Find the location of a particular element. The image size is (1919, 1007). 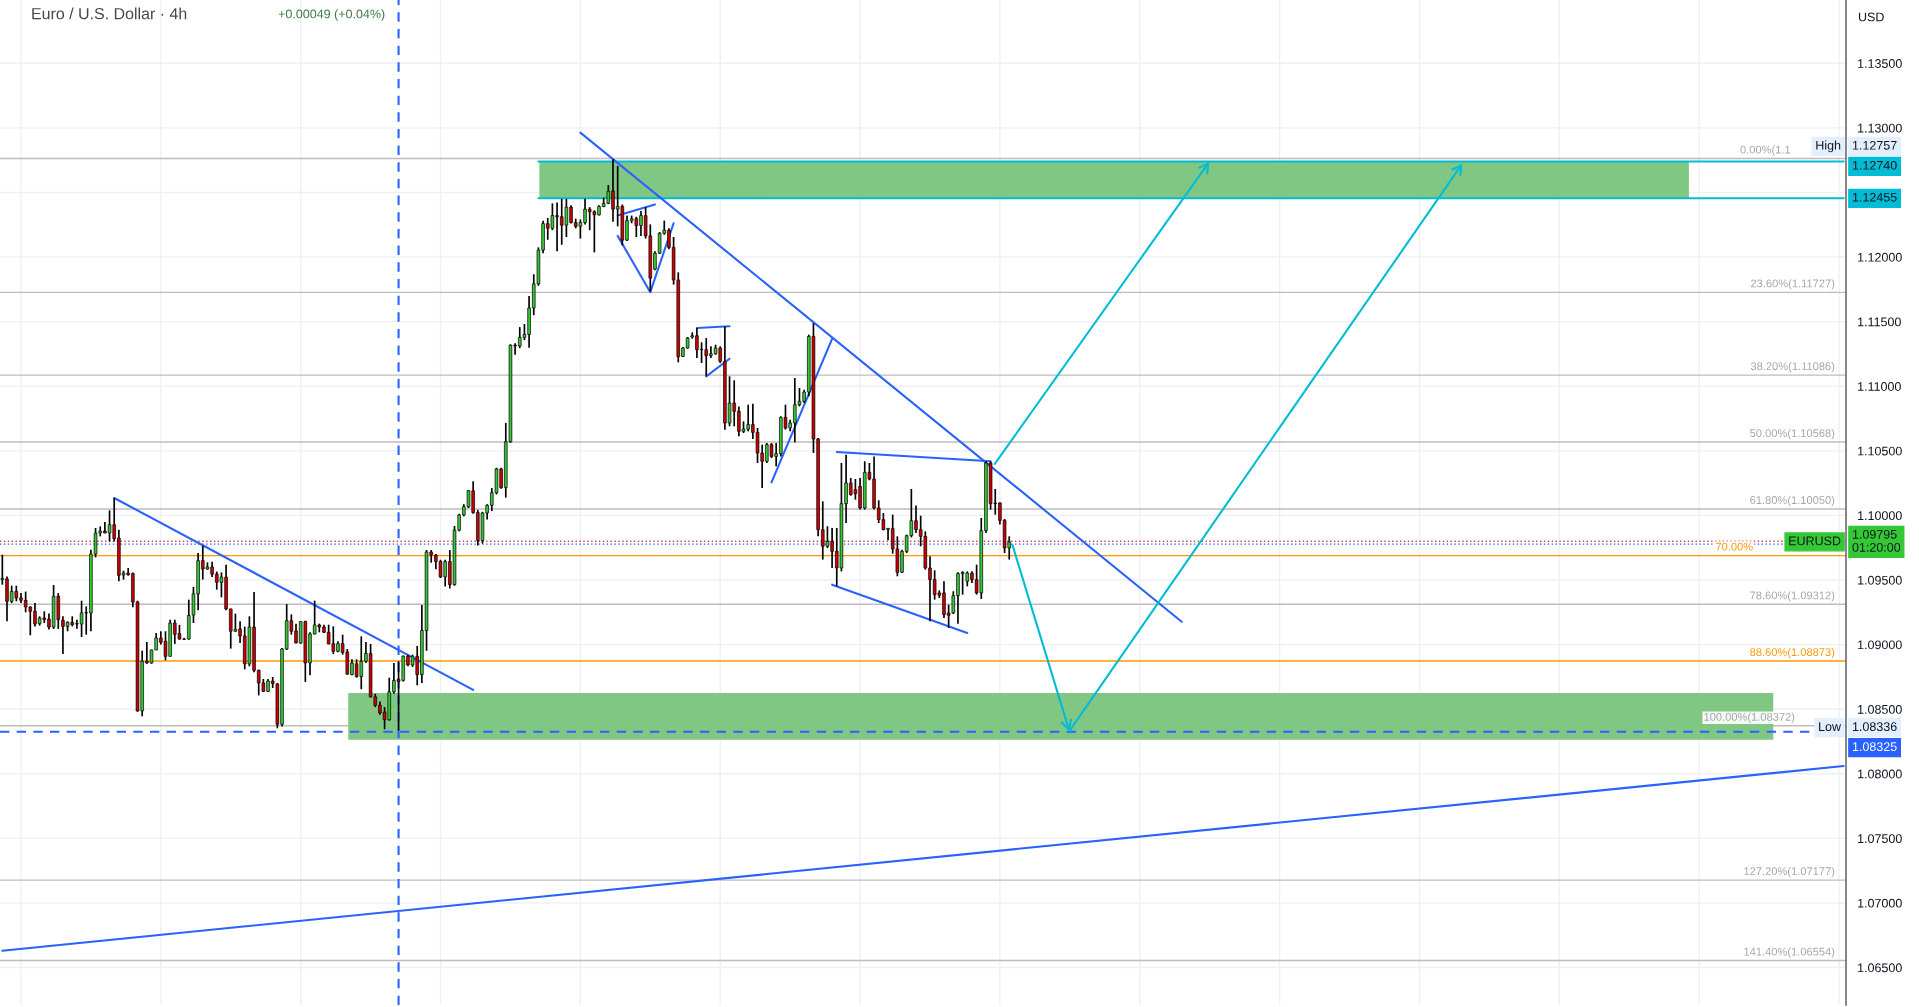

annotation: +0.00049 (+0.04%) is located at coordinates (331, 15).